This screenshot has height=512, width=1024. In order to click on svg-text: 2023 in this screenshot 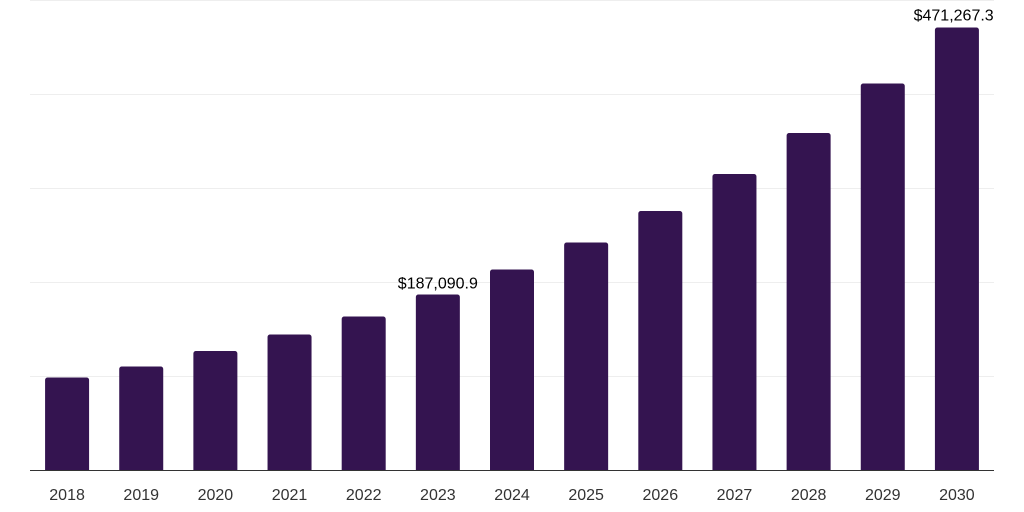, I will do `click(438, 495)`.